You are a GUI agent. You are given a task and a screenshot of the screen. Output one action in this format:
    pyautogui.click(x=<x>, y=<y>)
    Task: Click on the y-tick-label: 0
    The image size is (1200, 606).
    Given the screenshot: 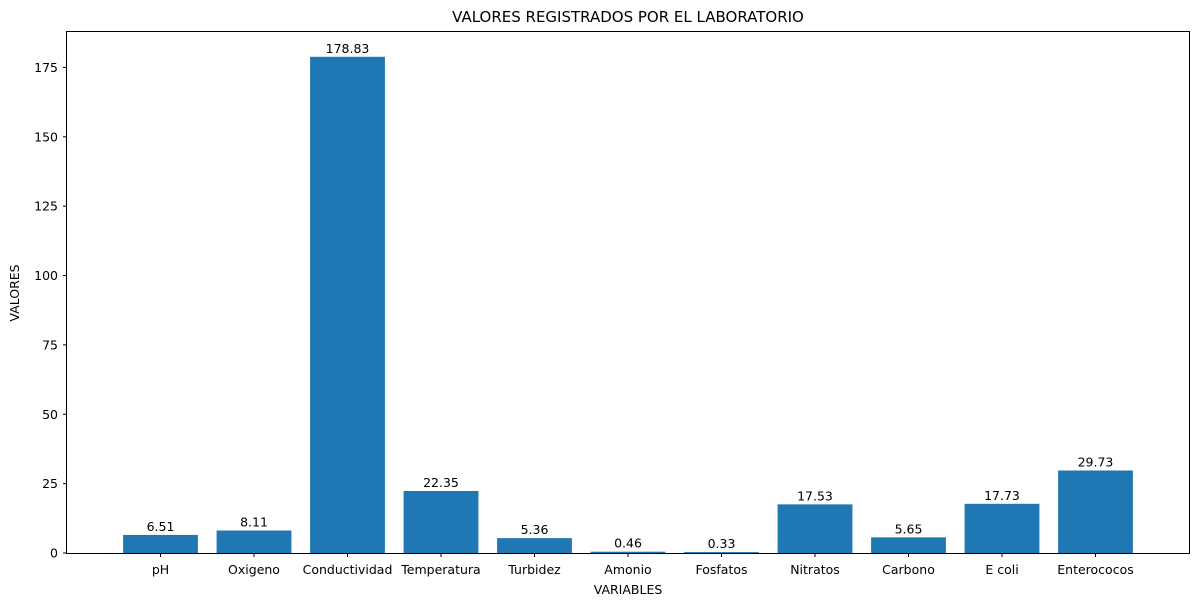 What is the action you would take?
    pyautogui.click(x=54, y=553)
    